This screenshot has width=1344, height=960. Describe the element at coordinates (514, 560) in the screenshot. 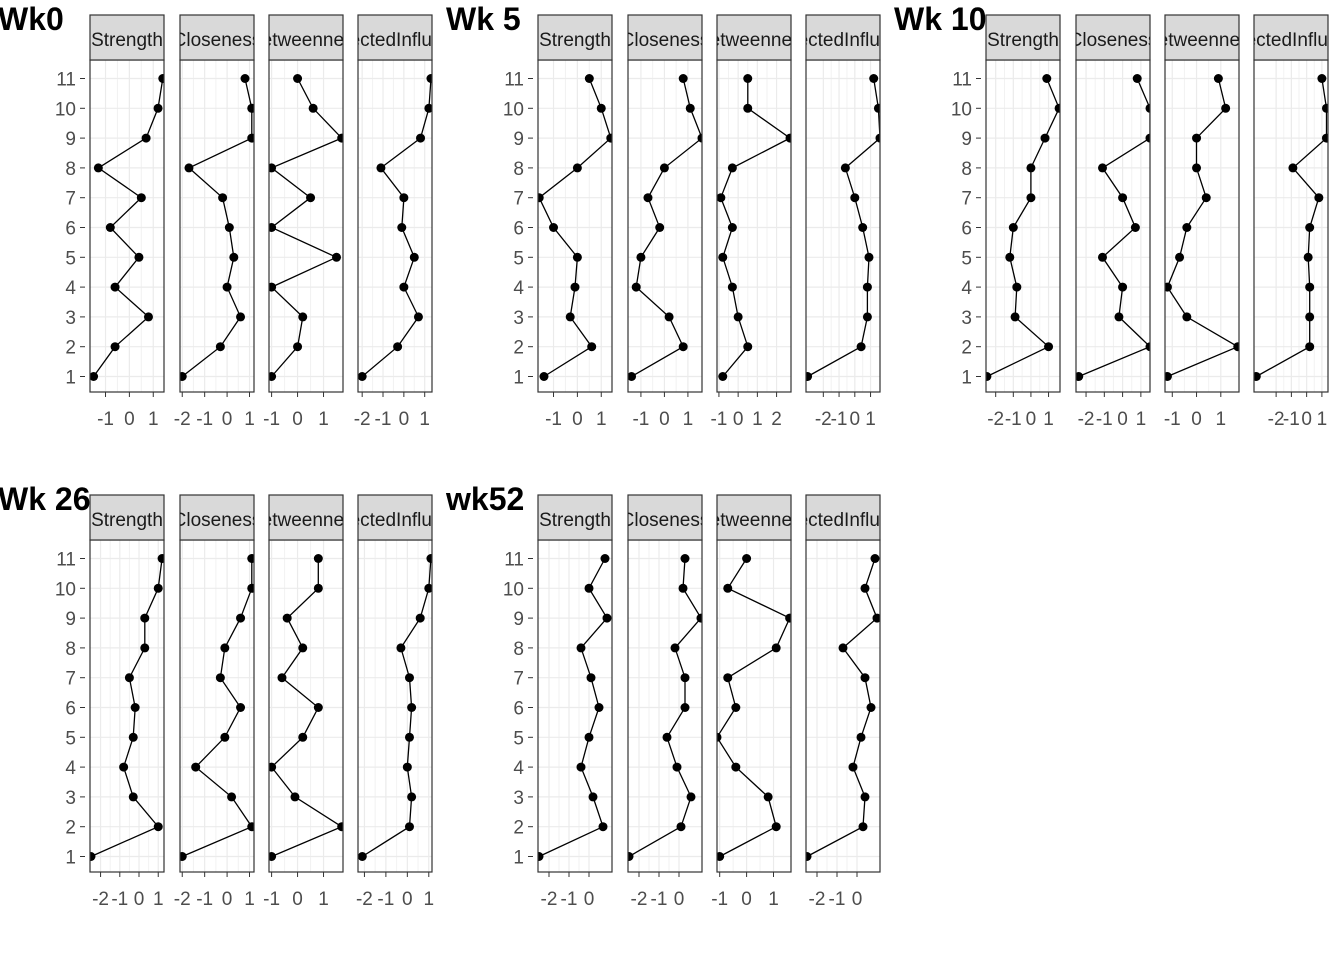

I see `y-tick-label: 11` at that location.